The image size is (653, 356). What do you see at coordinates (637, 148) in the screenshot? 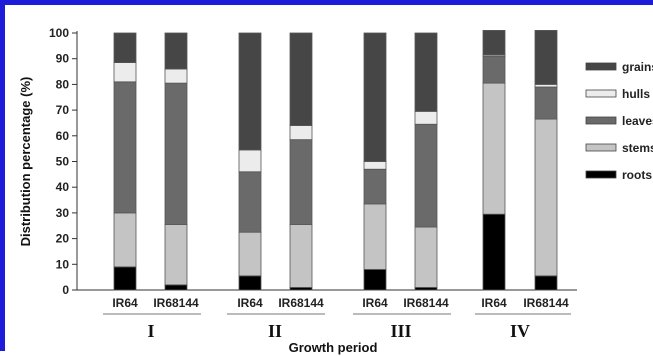
I see `legend-label-stems: stems` at bounding box center [637, 148].